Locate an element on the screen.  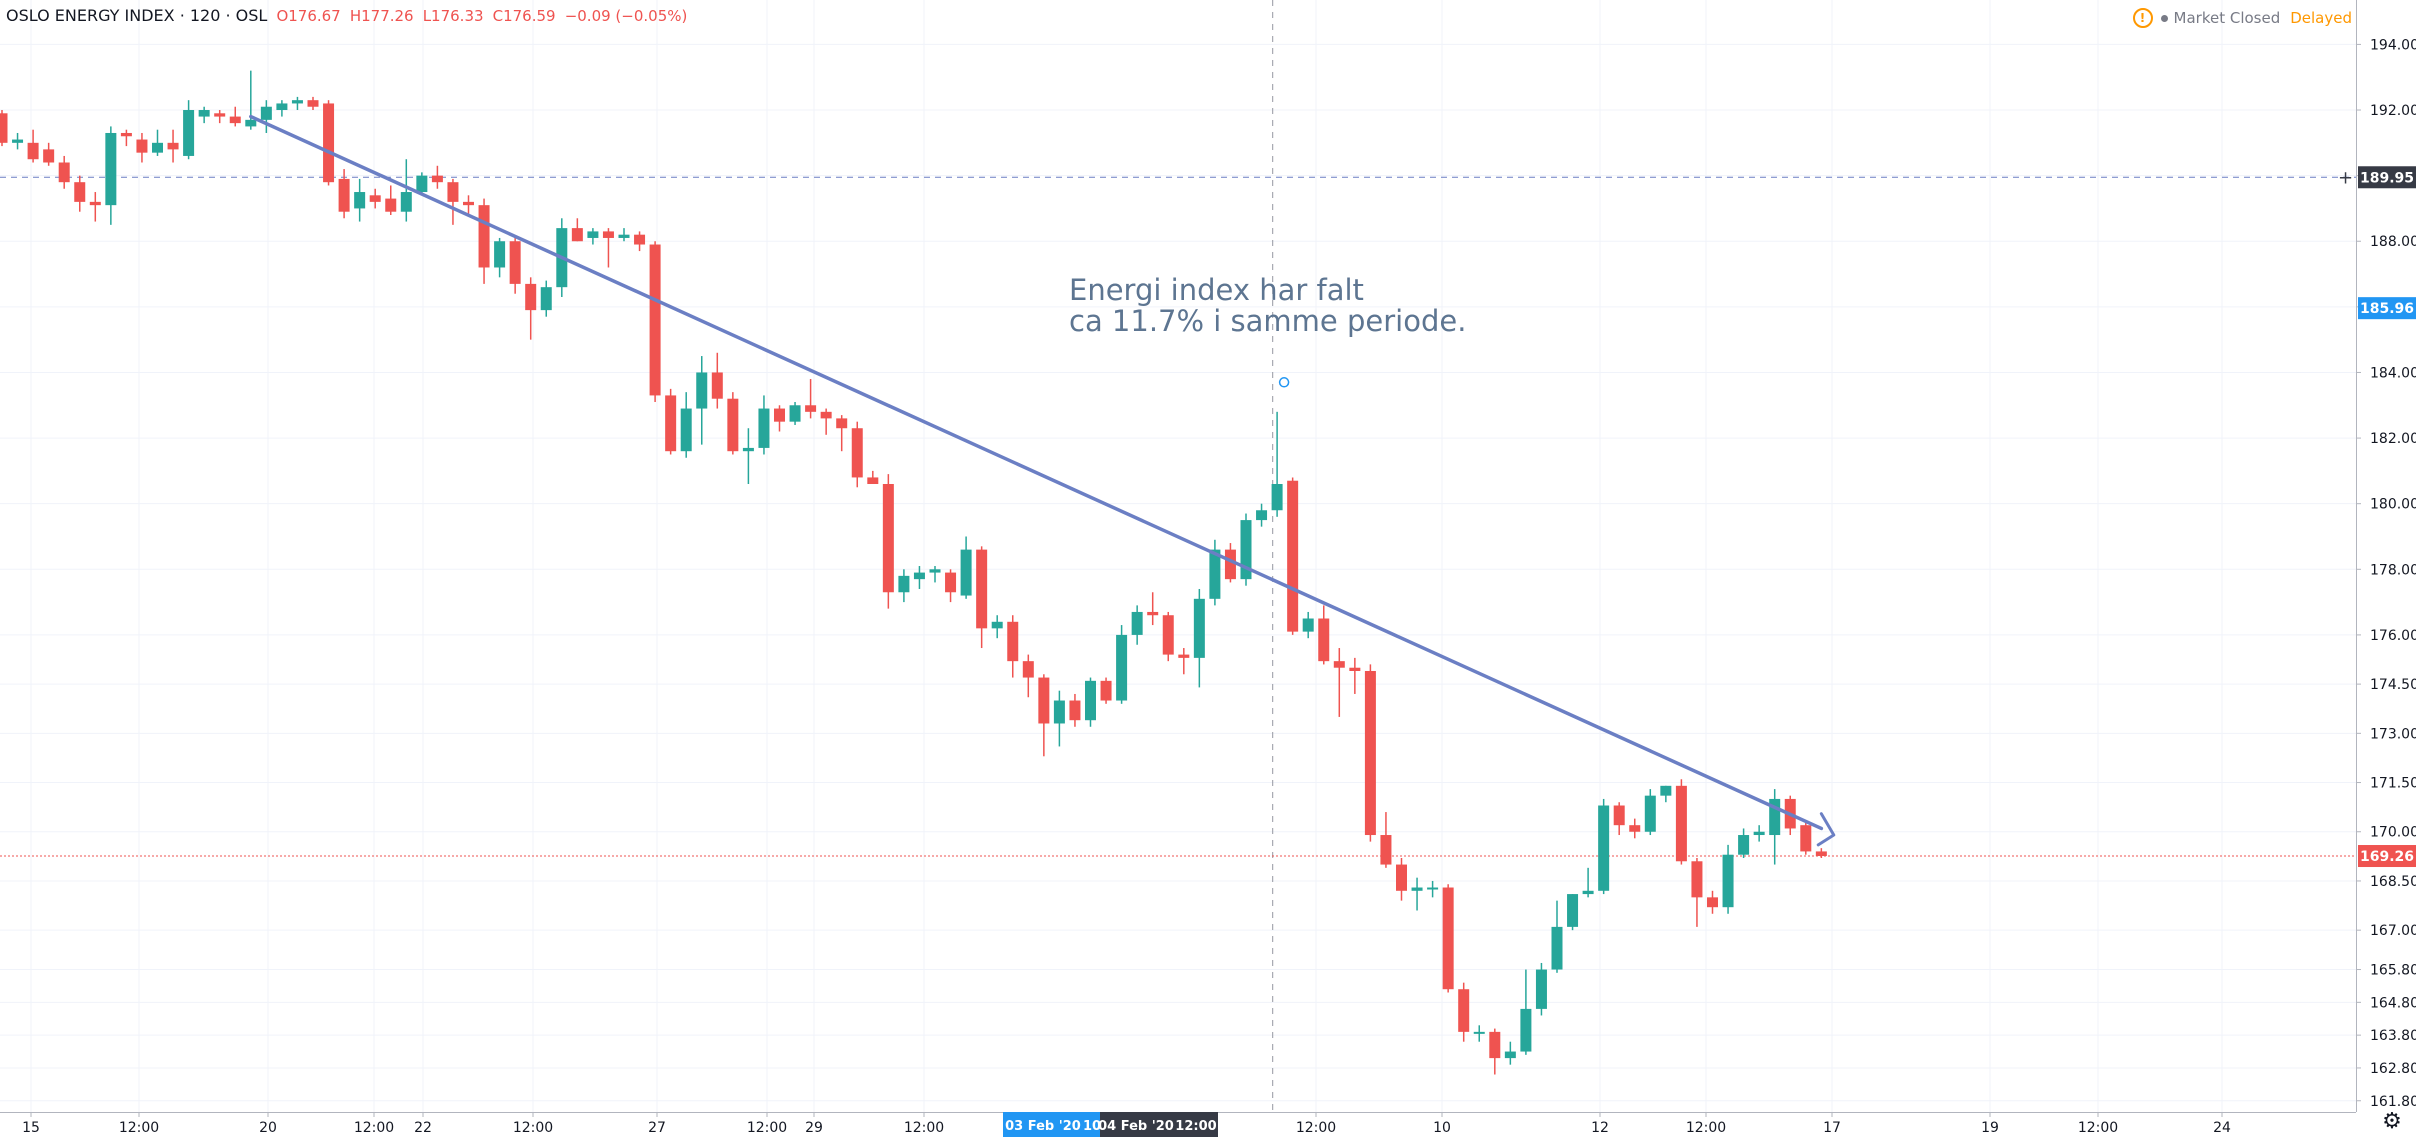
price-tick-label: 163.80 is located at coordinates (2393, 1036).